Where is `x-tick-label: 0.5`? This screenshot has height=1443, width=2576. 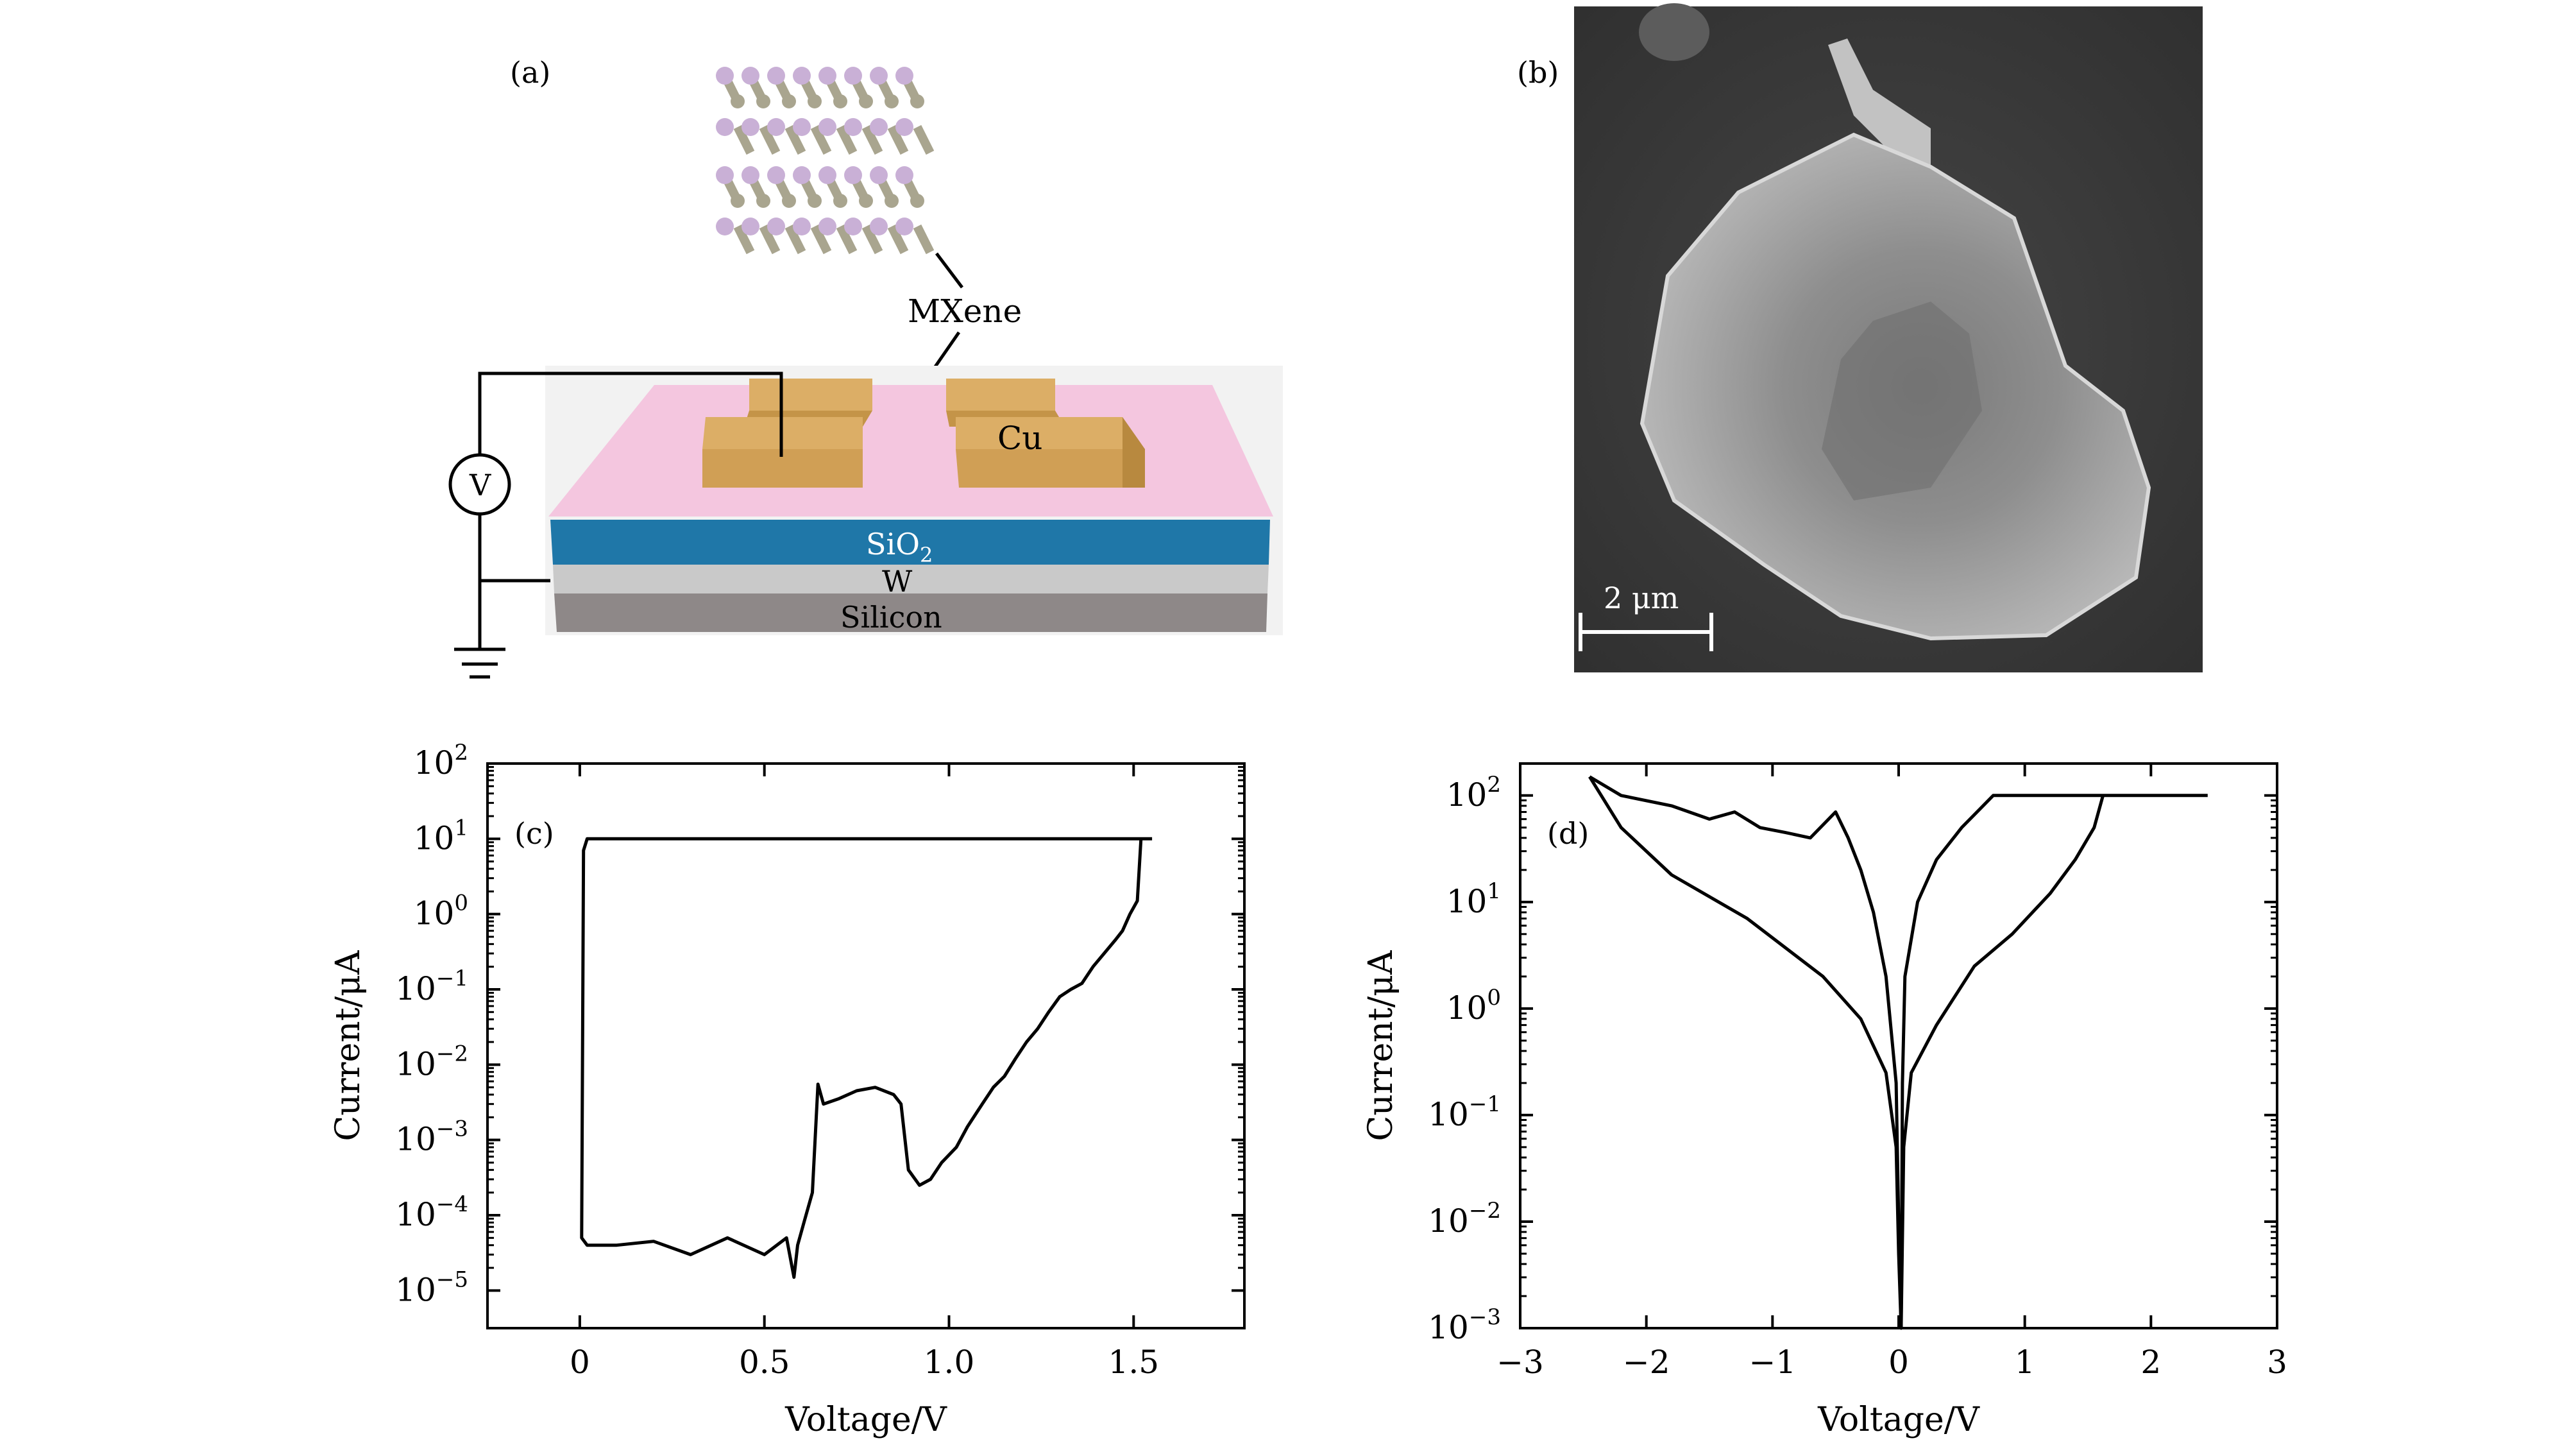 x-tick-label: 0.5 is located at coordinates (764, 1362).